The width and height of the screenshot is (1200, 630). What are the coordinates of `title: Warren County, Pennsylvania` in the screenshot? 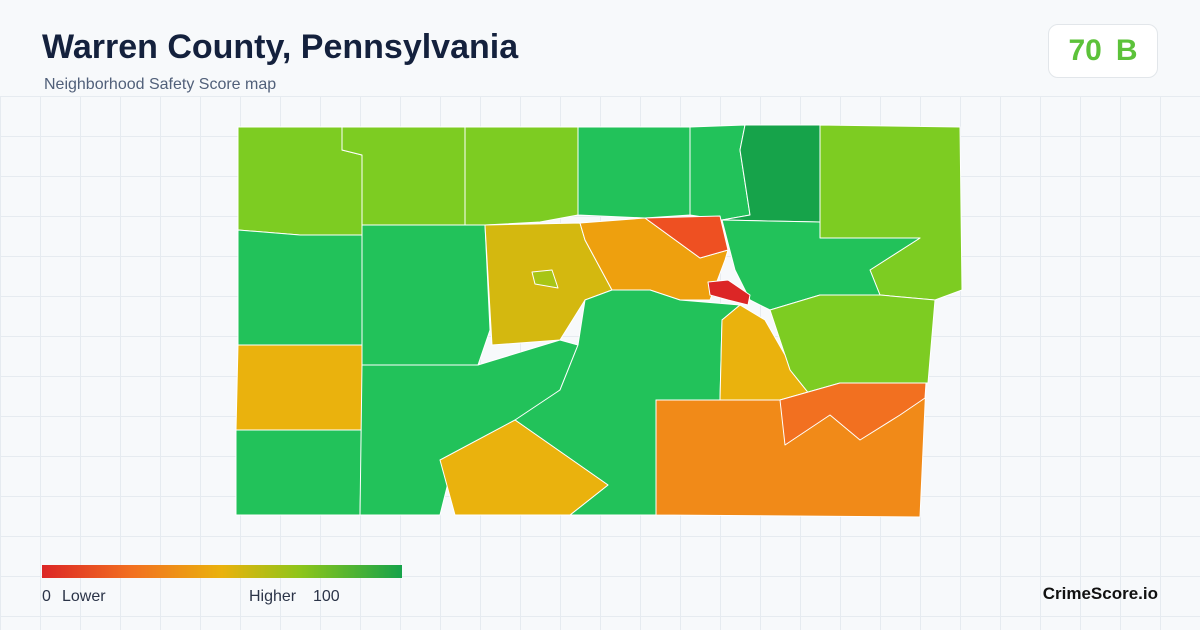 It's located at (280, 47).